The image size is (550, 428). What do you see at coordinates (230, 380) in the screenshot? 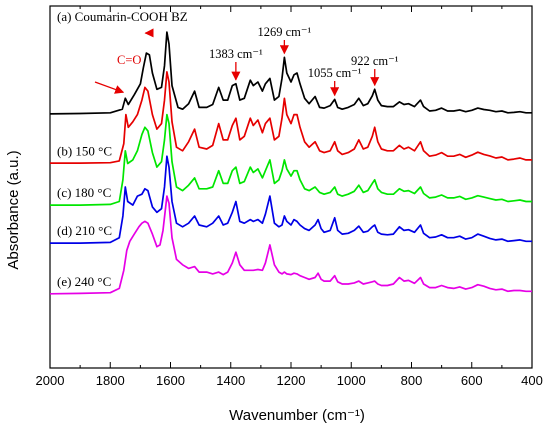
I see `x-tick-label: 1400` at bounding box center [230, 380].